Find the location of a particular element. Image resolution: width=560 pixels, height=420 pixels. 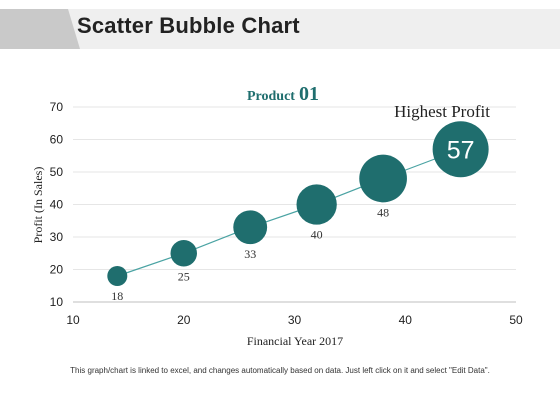

y-tick-label: 10 is located at coordinates (57, 302).